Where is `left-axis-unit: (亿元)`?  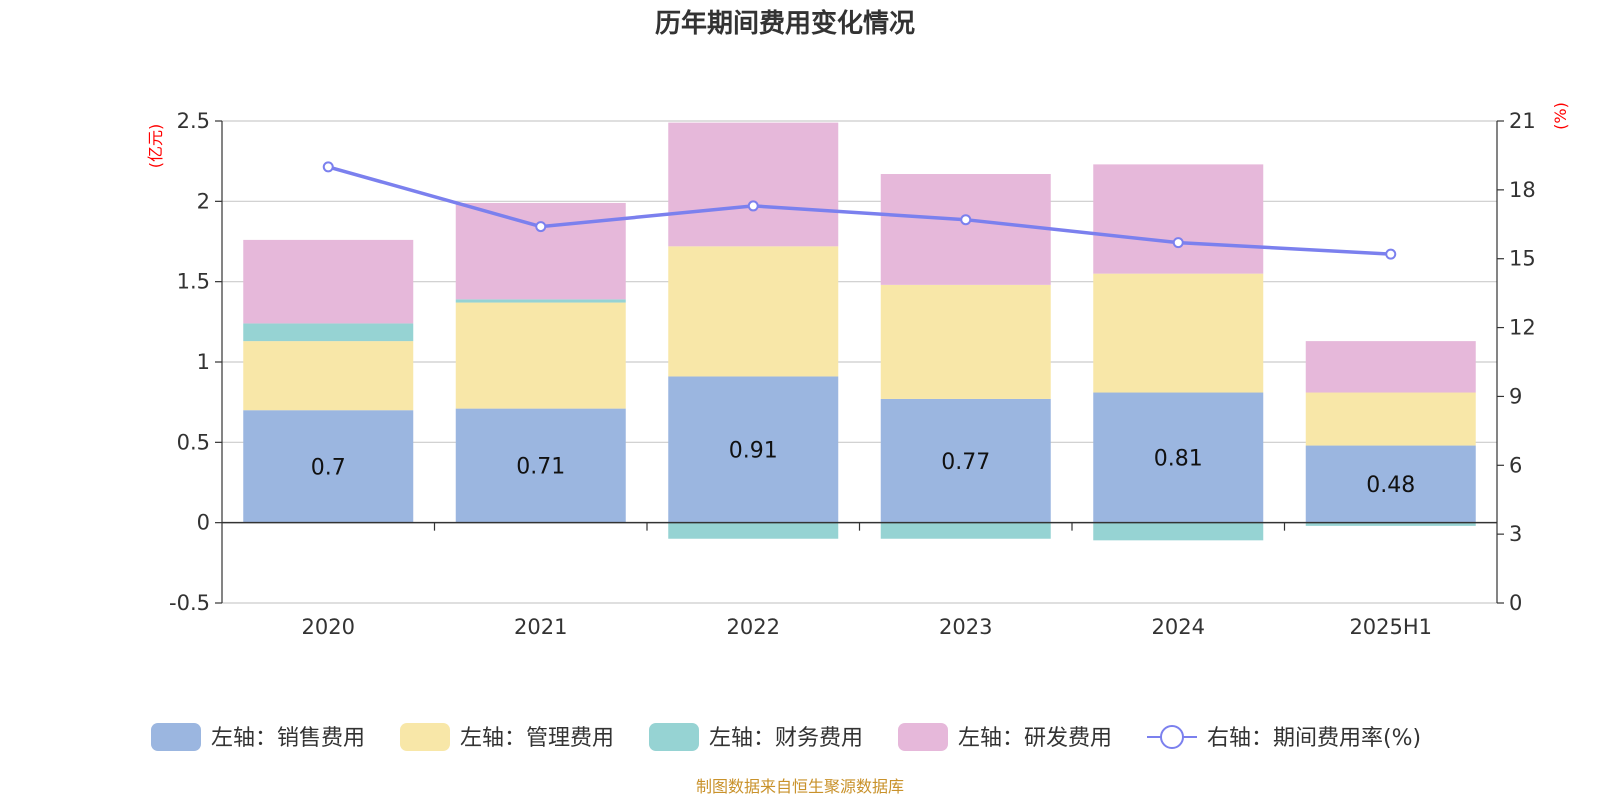
left-axis-unit: (亿元) is located at coordinates (155, 146).